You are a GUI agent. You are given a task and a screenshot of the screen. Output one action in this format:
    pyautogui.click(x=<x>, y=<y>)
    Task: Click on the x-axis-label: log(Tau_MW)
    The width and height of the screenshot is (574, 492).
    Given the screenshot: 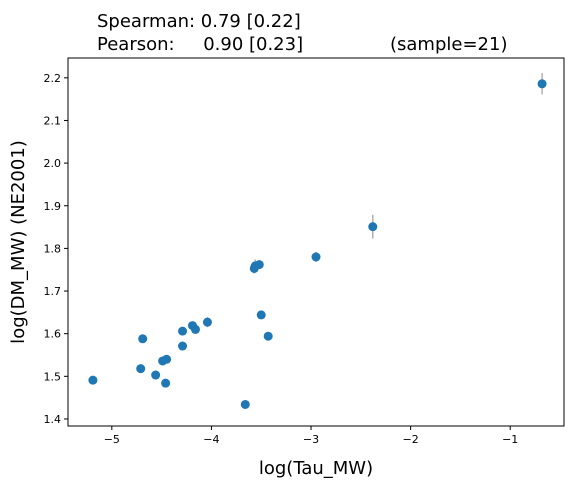 What is the action you would take?
    pyautogui.click(x=316, y=468)
    